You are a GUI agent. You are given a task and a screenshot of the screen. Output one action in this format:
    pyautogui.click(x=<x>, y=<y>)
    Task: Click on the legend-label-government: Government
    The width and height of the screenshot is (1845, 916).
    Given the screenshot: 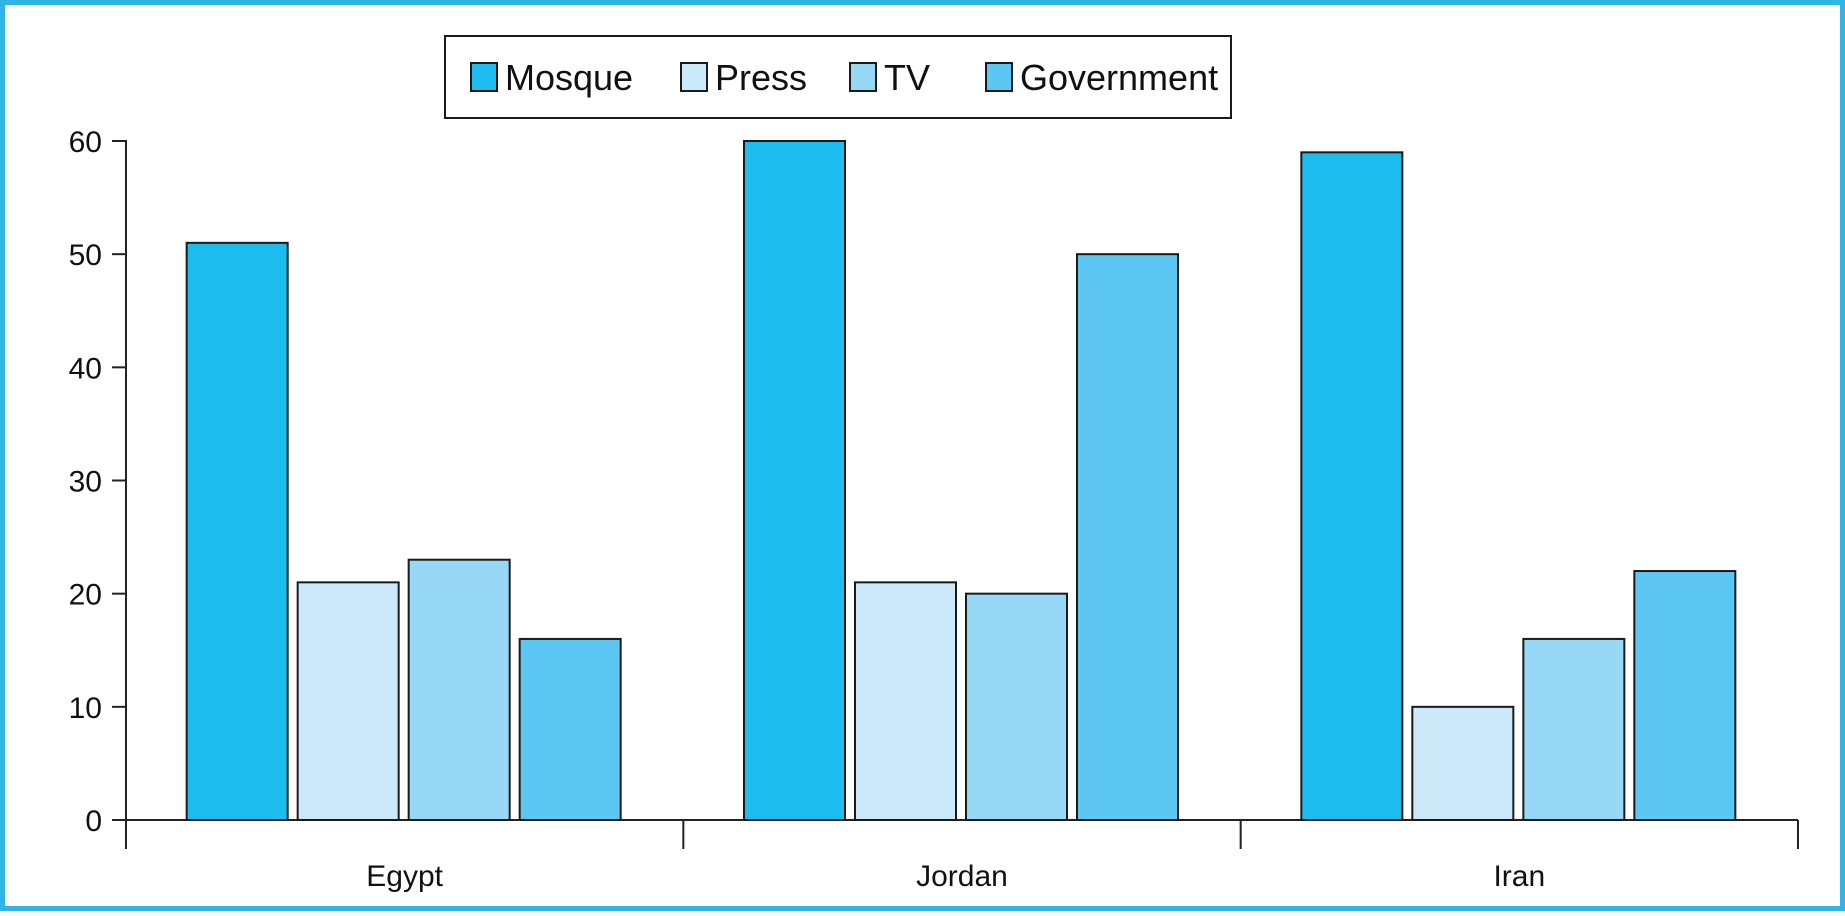 What is the action you would take?
    pyautogui.click(x=1119, y=77)
    